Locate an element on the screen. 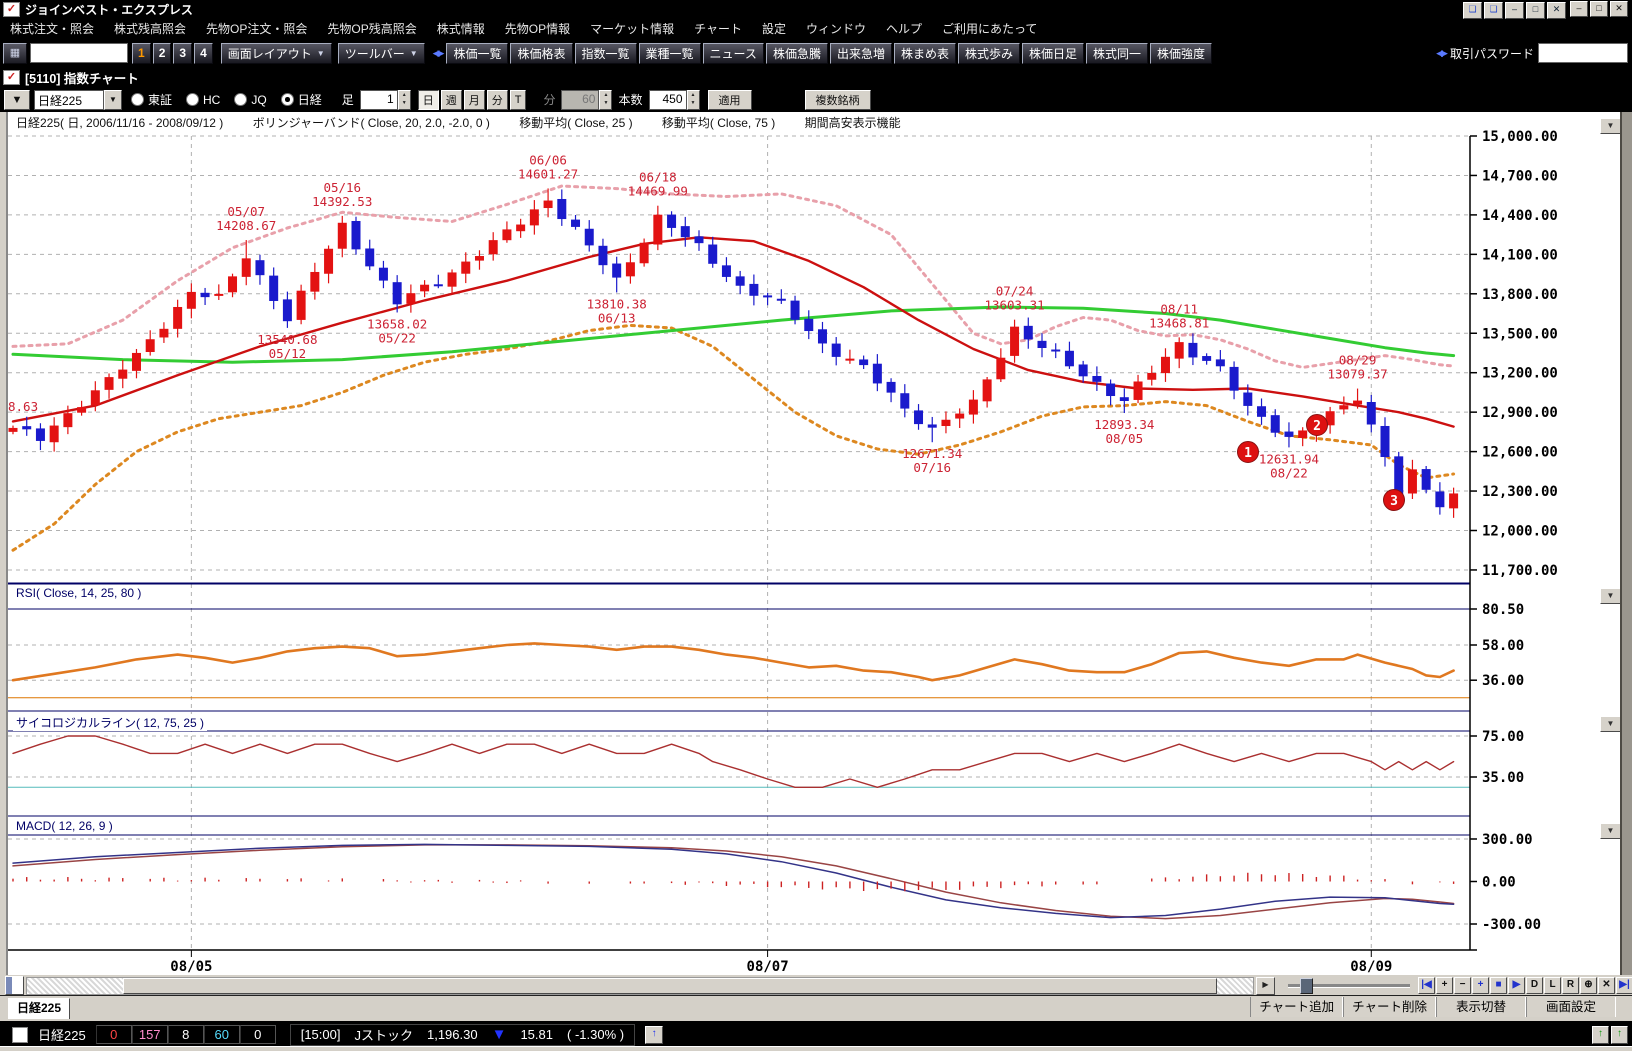 The width and height of the screenshot is (1632, 1051). period-button-3: 分 is located at coordinates (497, 99).